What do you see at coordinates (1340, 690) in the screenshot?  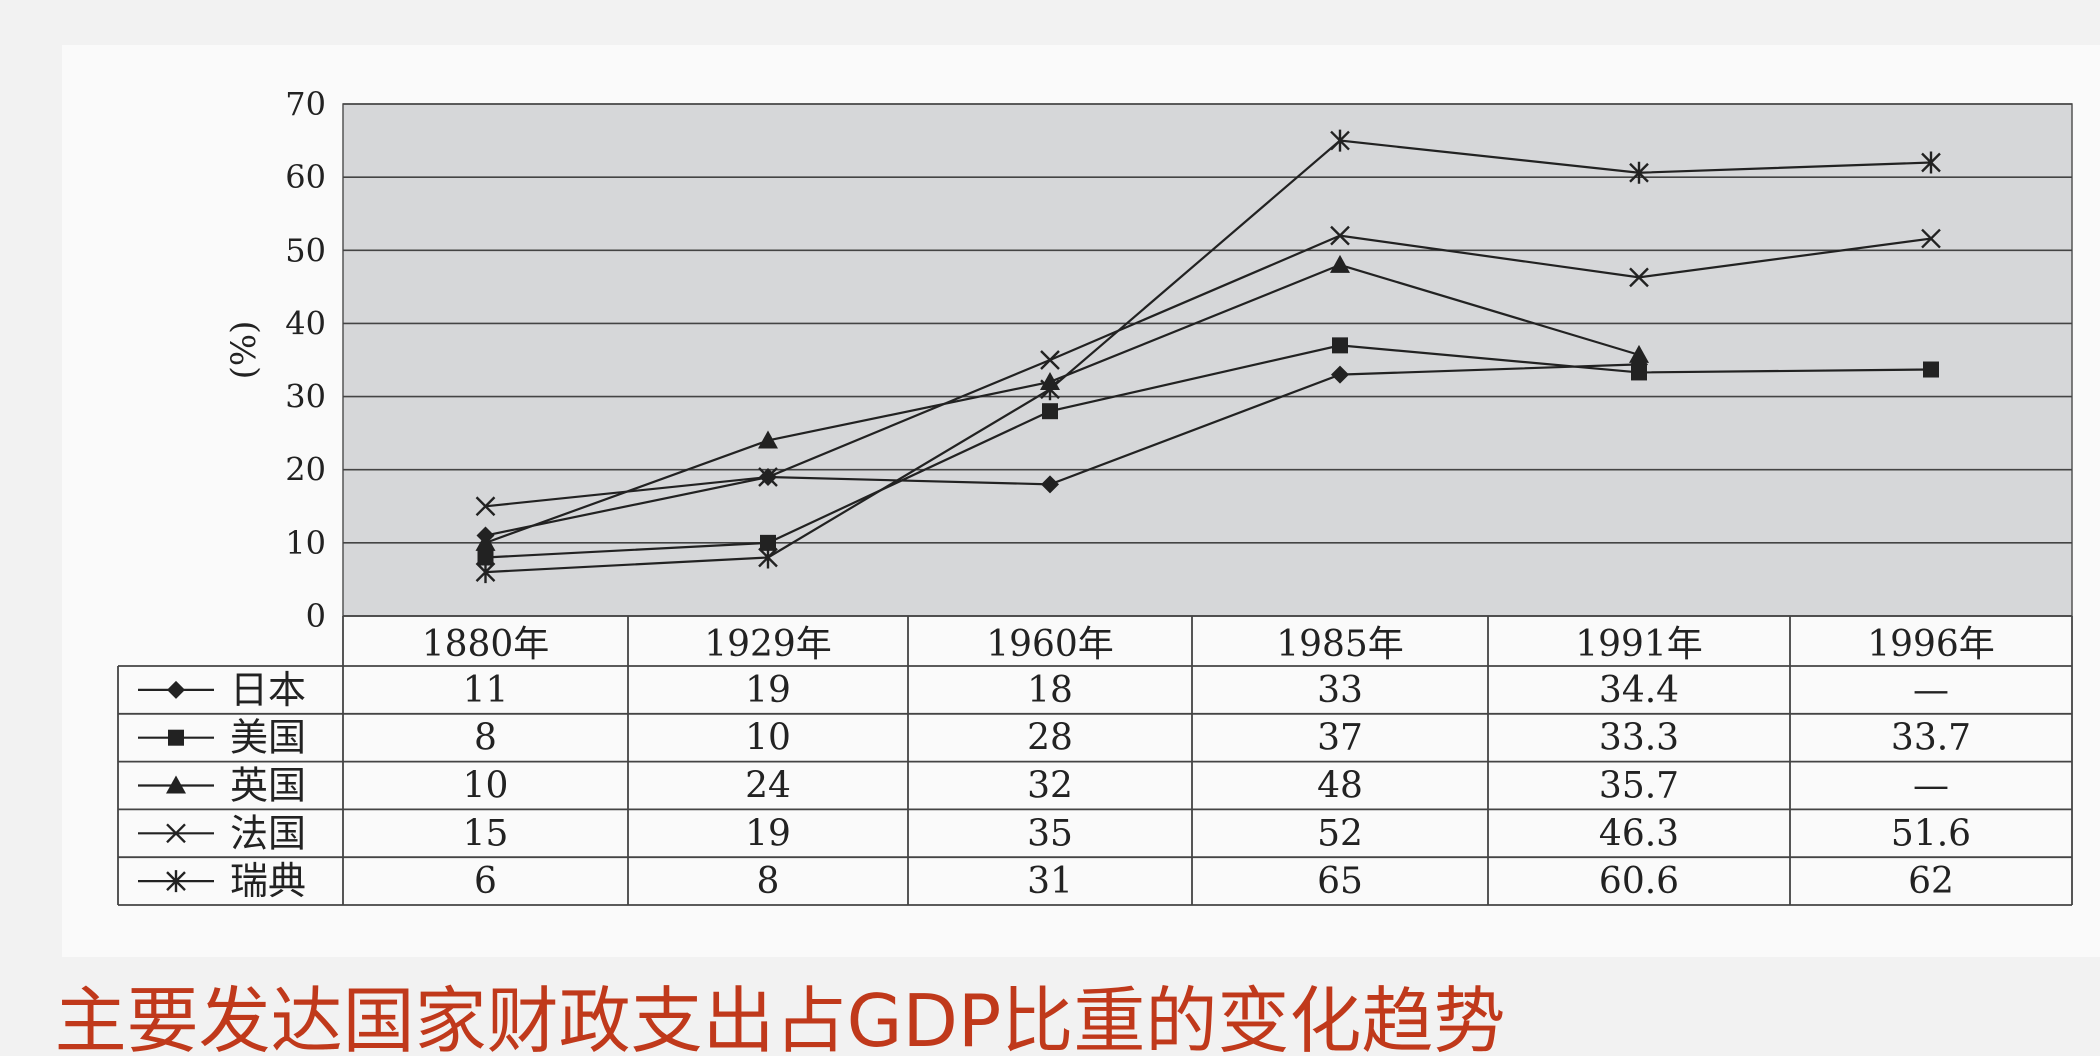 I see `table-cell-value: 33` at bounding box center [1340, 690].